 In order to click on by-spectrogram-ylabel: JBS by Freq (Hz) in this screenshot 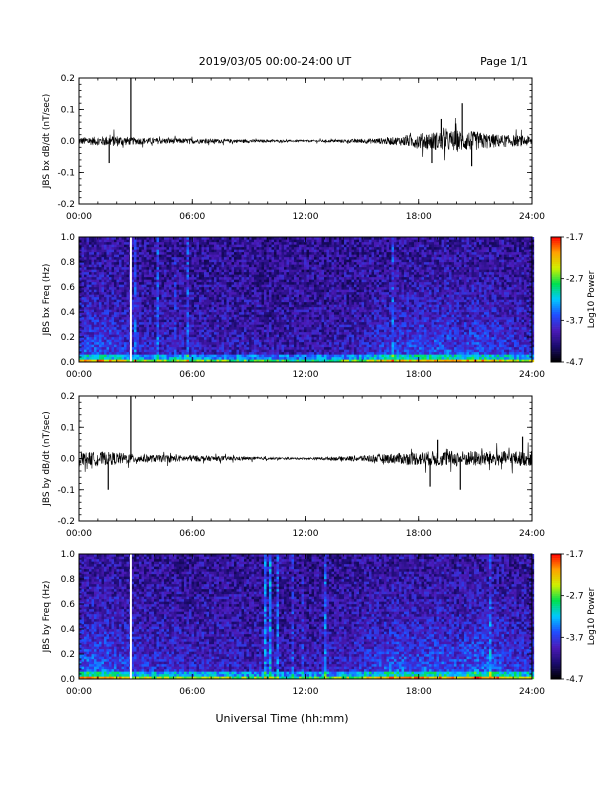, I will do `click(47, 617)`.